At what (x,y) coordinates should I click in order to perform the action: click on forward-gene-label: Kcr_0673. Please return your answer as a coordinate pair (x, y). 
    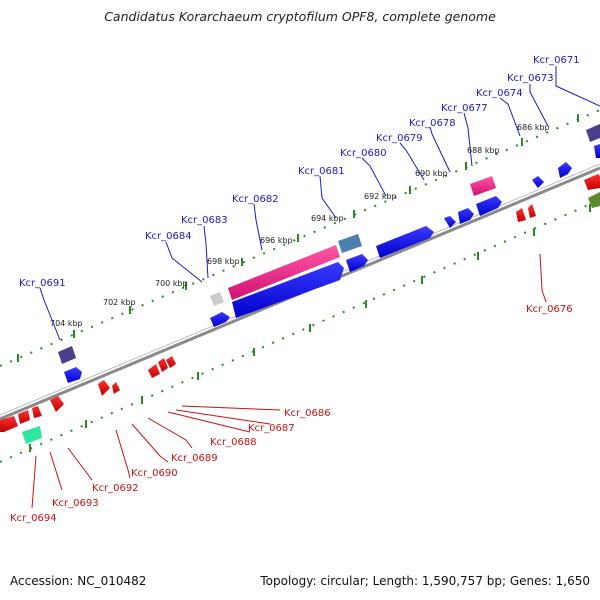
    Looking at the image, I should click on (530, 78).